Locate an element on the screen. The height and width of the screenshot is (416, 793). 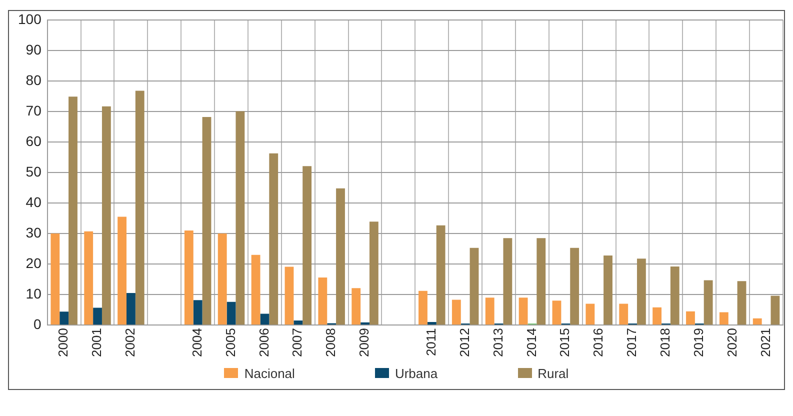
x-tick-label: 2009 is located at coordinates (364, 342).